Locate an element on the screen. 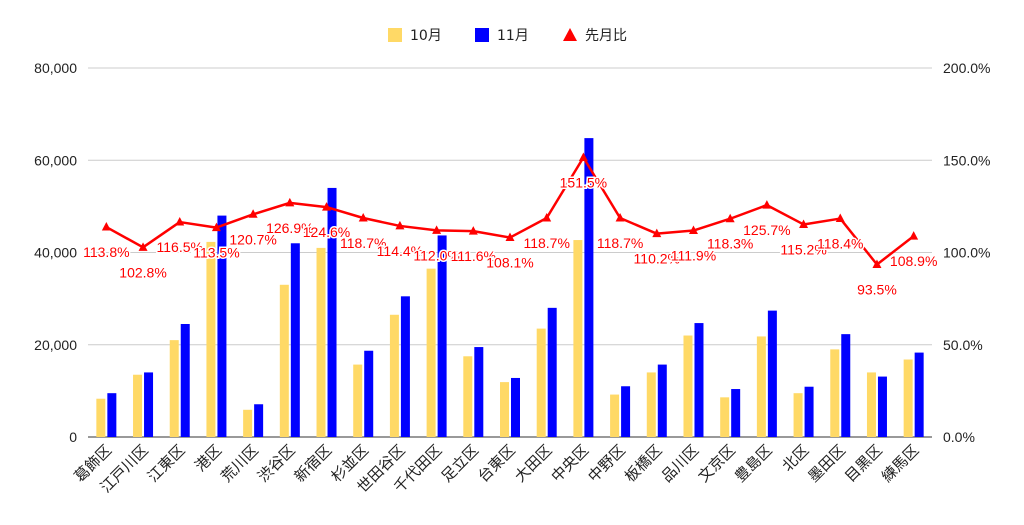 This screenshot has width=1024, height=525. ratio-data-label: 125.7% is located at coordinates (766, 230).